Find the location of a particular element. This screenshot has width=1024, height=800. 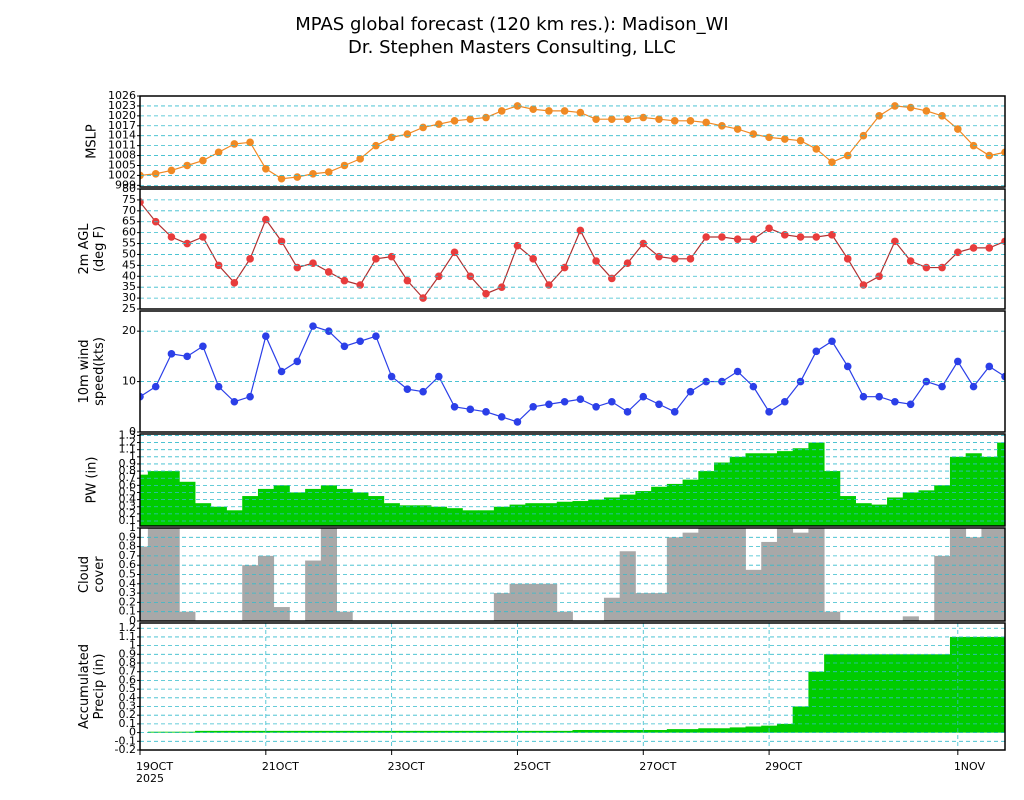

y-axis-label: 10m wind is located at coordinates (84, 371).